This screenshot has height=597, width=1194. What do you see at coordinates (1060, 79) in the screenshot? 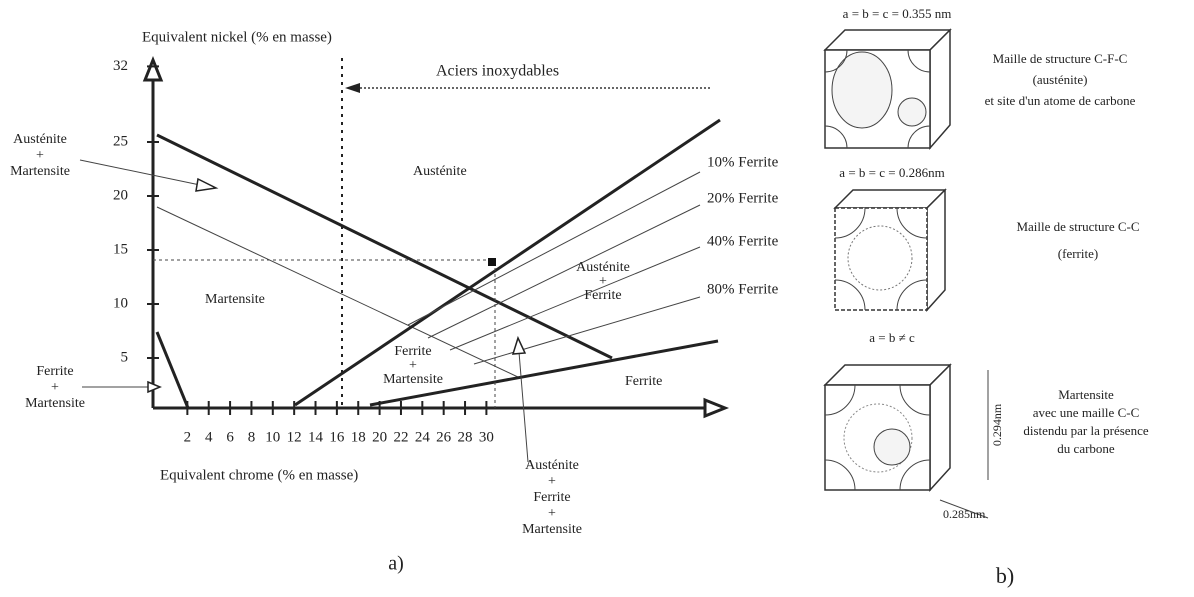
I see `cell-description: (austénite)` at bounding box center [1060, 79].